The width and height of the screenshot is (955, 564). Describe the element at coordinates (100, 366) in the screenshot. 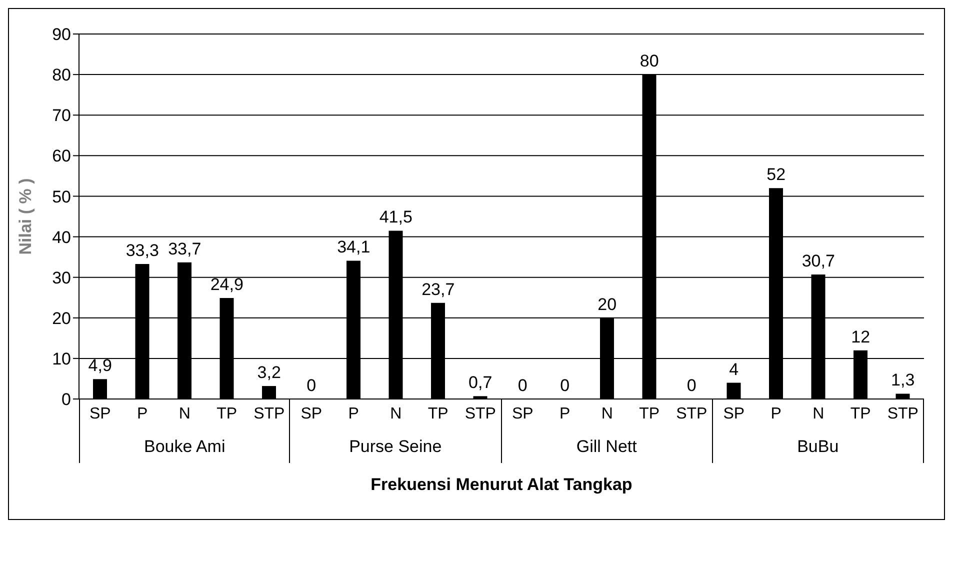

I see `data-label: 4,9` at that location.